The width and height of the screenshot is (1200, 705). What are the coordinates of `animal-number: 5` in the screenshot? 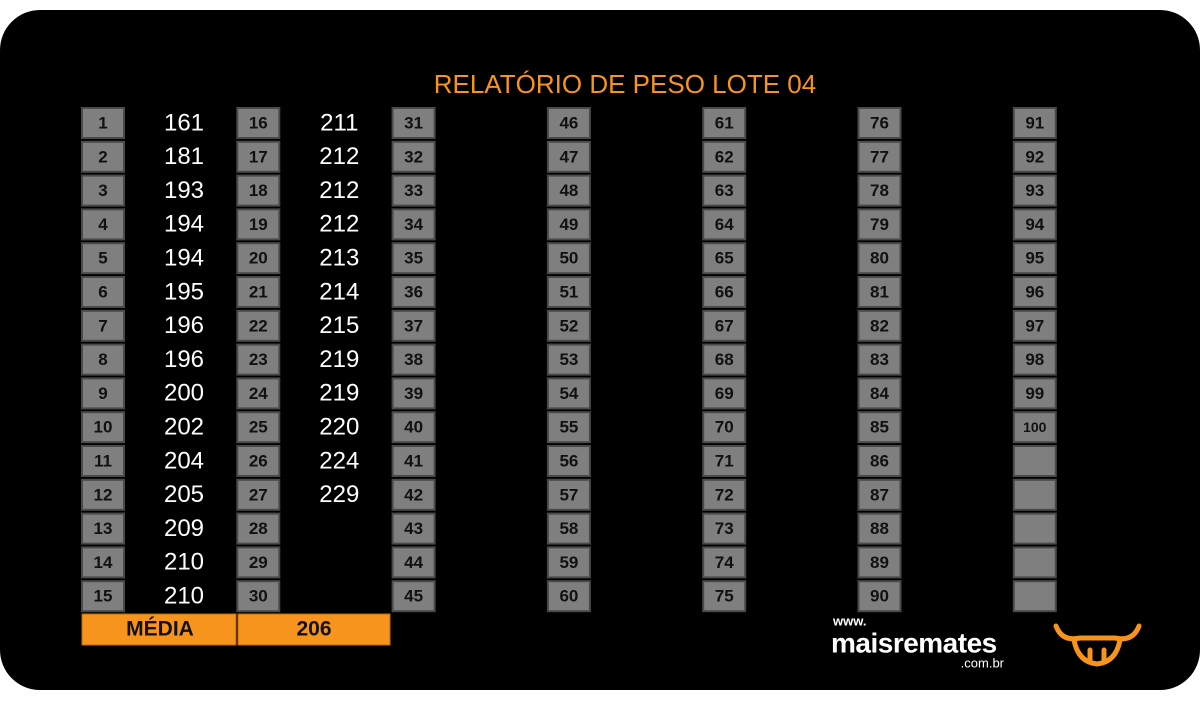 It's located at (102, 258).